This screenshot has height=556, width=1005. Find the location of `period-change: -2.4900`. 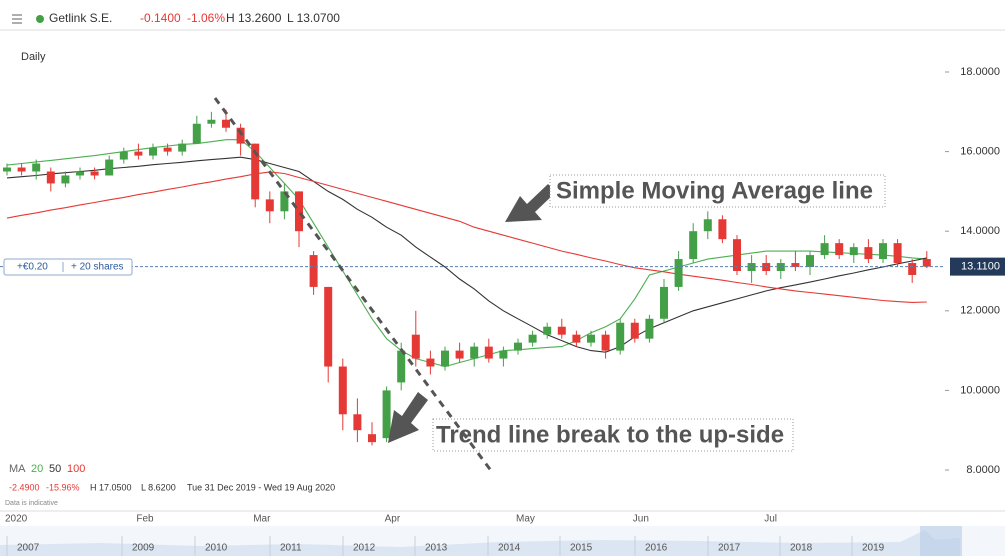

period-change: -2.4900 is located at coordinates (24, 487).